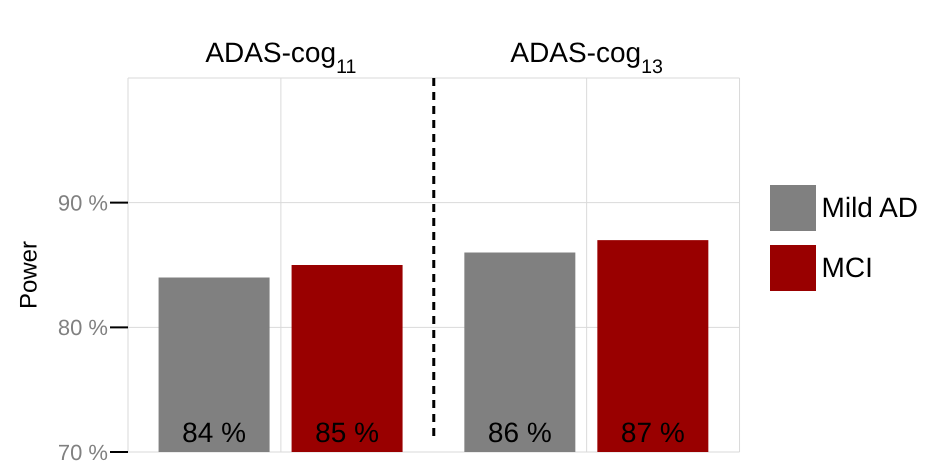  I want to click on data-label: 86 %, so click(520, 432).